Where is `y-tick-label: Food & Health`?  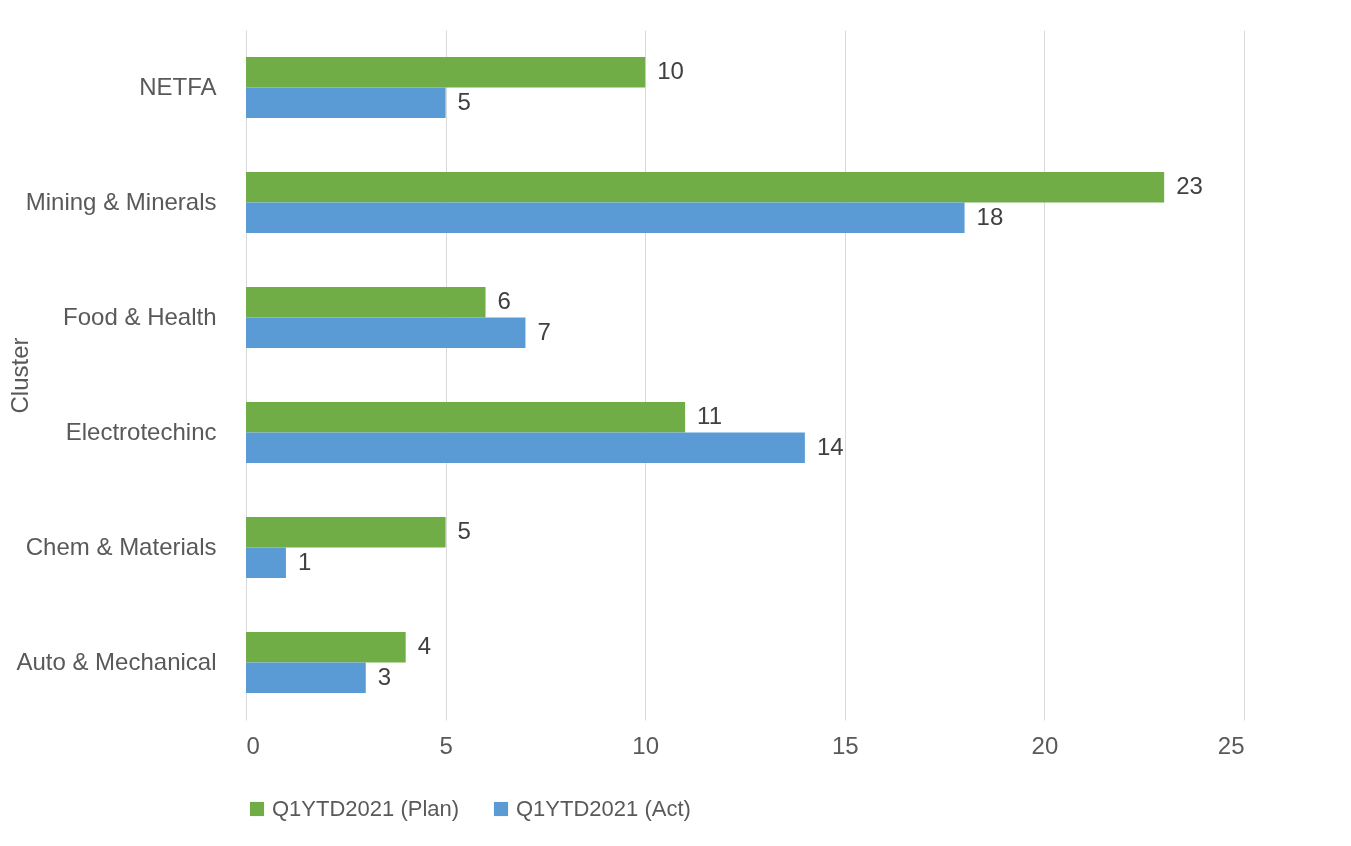
y-tick-label: Food & Health is located at coordinates (140, 316).